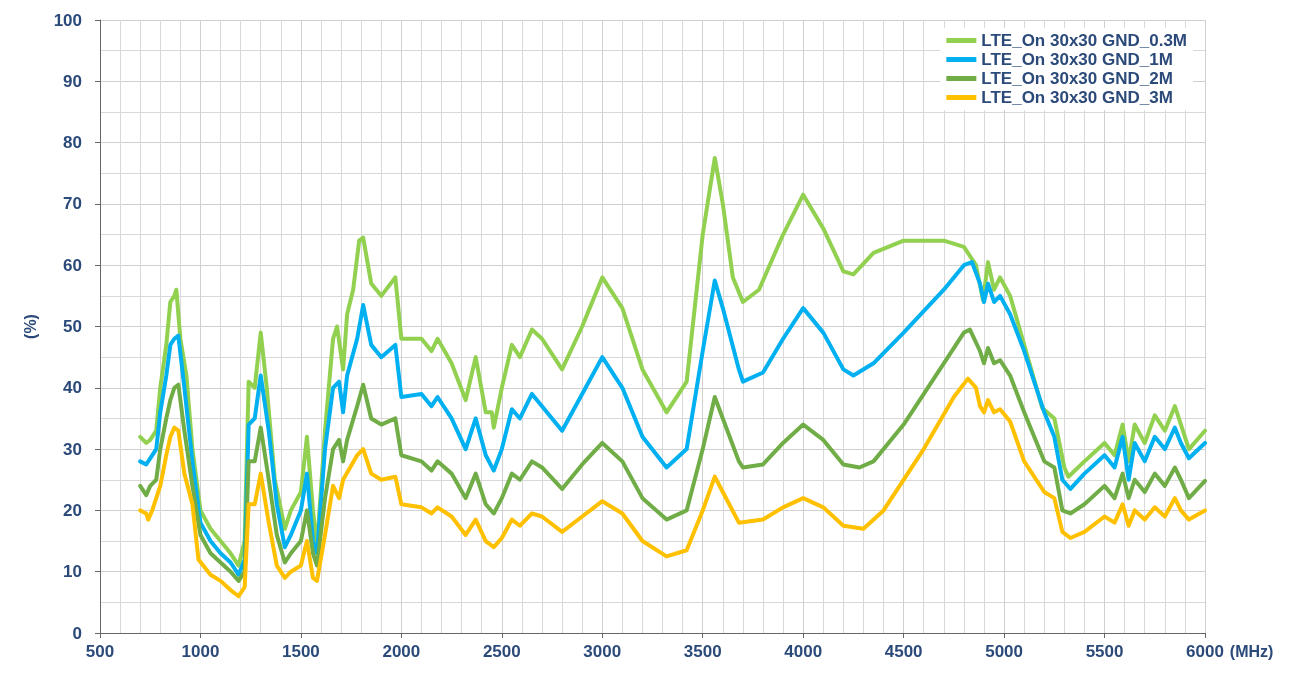  Describe the element at coordinates (72, 81) in the screenshot. I see `y-tick-label: 90` at that location.